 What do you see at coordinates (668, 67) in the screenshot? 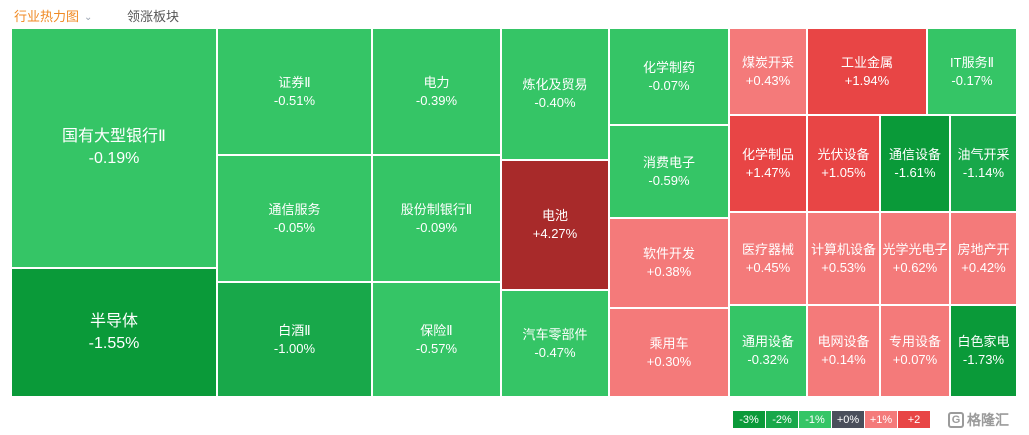
I see `sector-name: 化学制药` at bounding box center [668, 67].